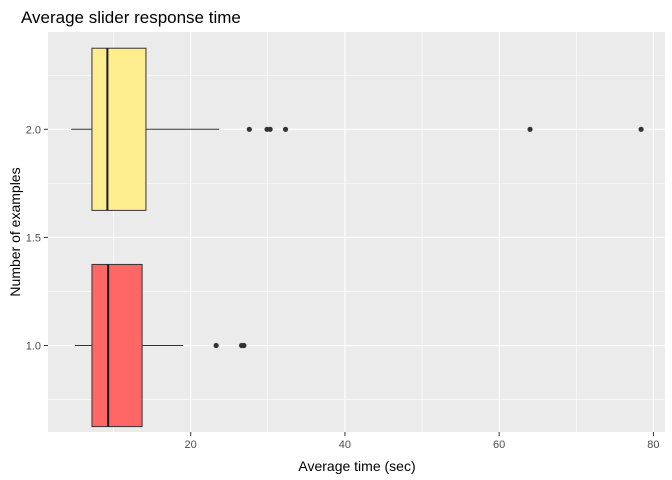 The width and height of the screenshot is (672, 480). What do you see at coordinates (160, 345) in the screenshot?
I see `box-group` at bounding box center [160, 345].